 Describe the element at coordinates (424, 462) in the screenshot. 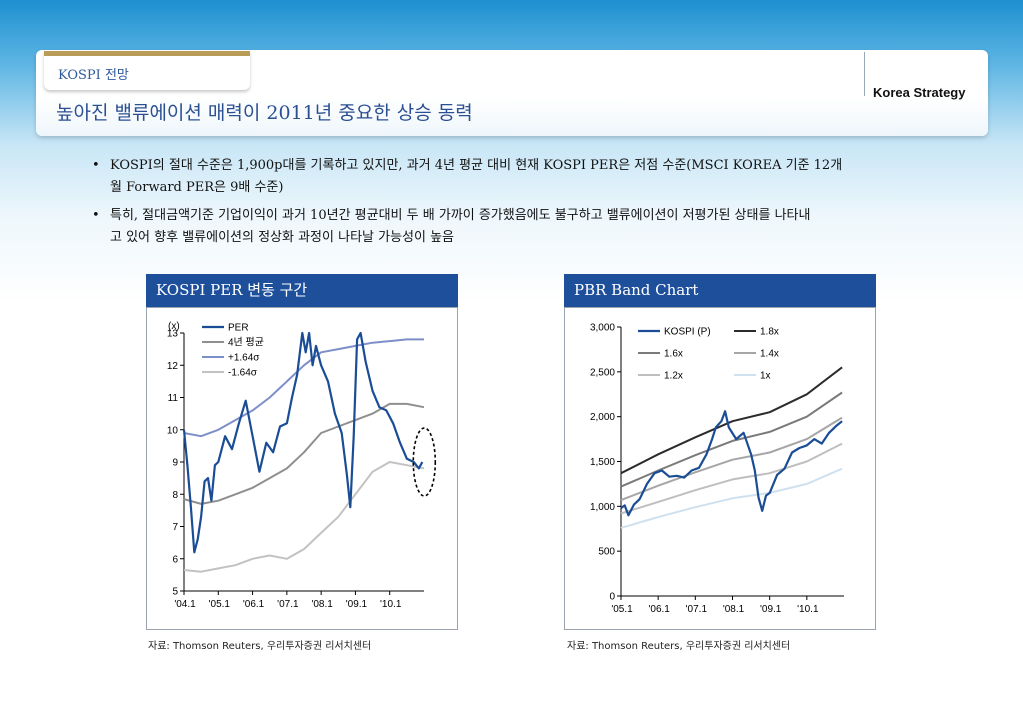

I see `highlight-ellipse` at that location.